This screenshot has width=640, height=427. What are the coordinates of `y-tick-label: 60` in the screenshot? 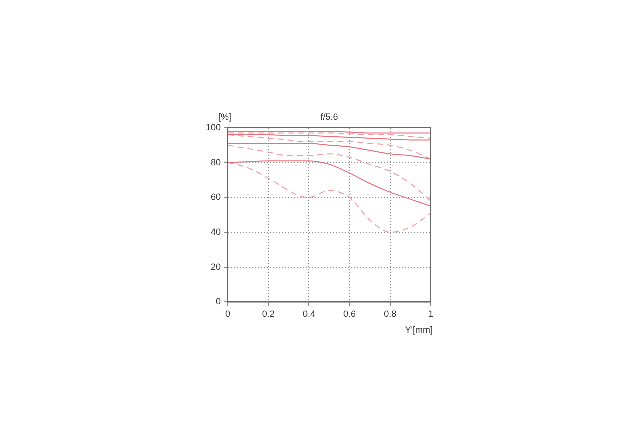 It's located at (216, 197).